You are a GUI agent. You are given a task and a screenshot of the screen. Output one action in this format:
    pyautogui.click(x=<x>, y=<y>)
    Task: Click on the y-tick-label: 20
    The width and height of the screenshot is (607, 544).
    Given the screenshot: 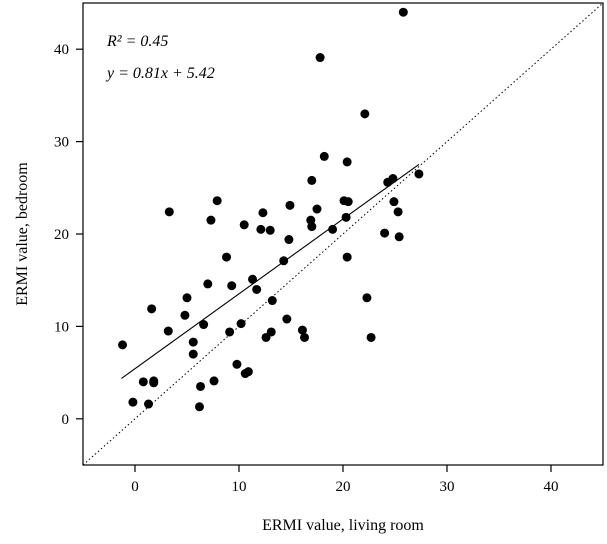 What is the action you would take?
    pyautogui.click(x=61, y=235)
    